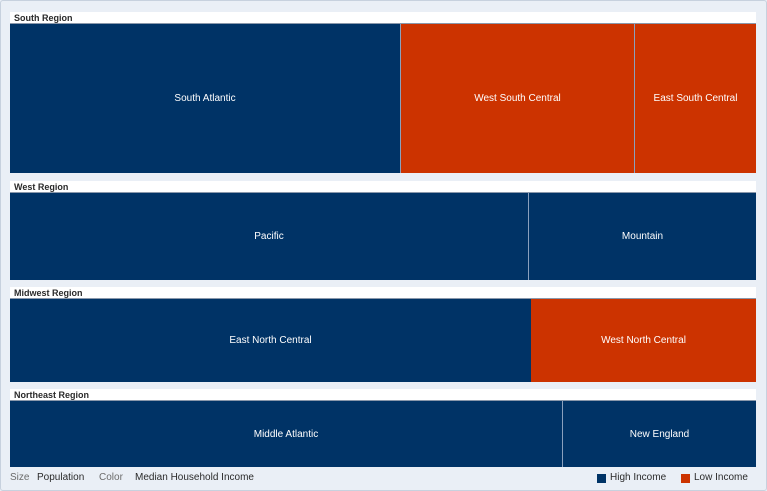 Image resolution: width=767 pixels, height=491 pixels. I want to click on region-header-midwest: Midwest Region, so click(383, 293).